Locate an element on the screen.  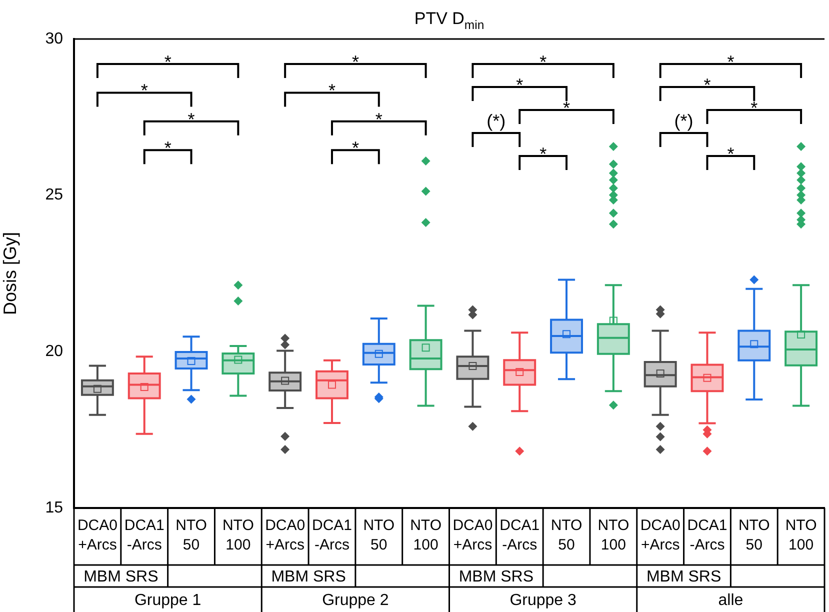
text: Gruppe 2 is located at coordinates (355, 600).